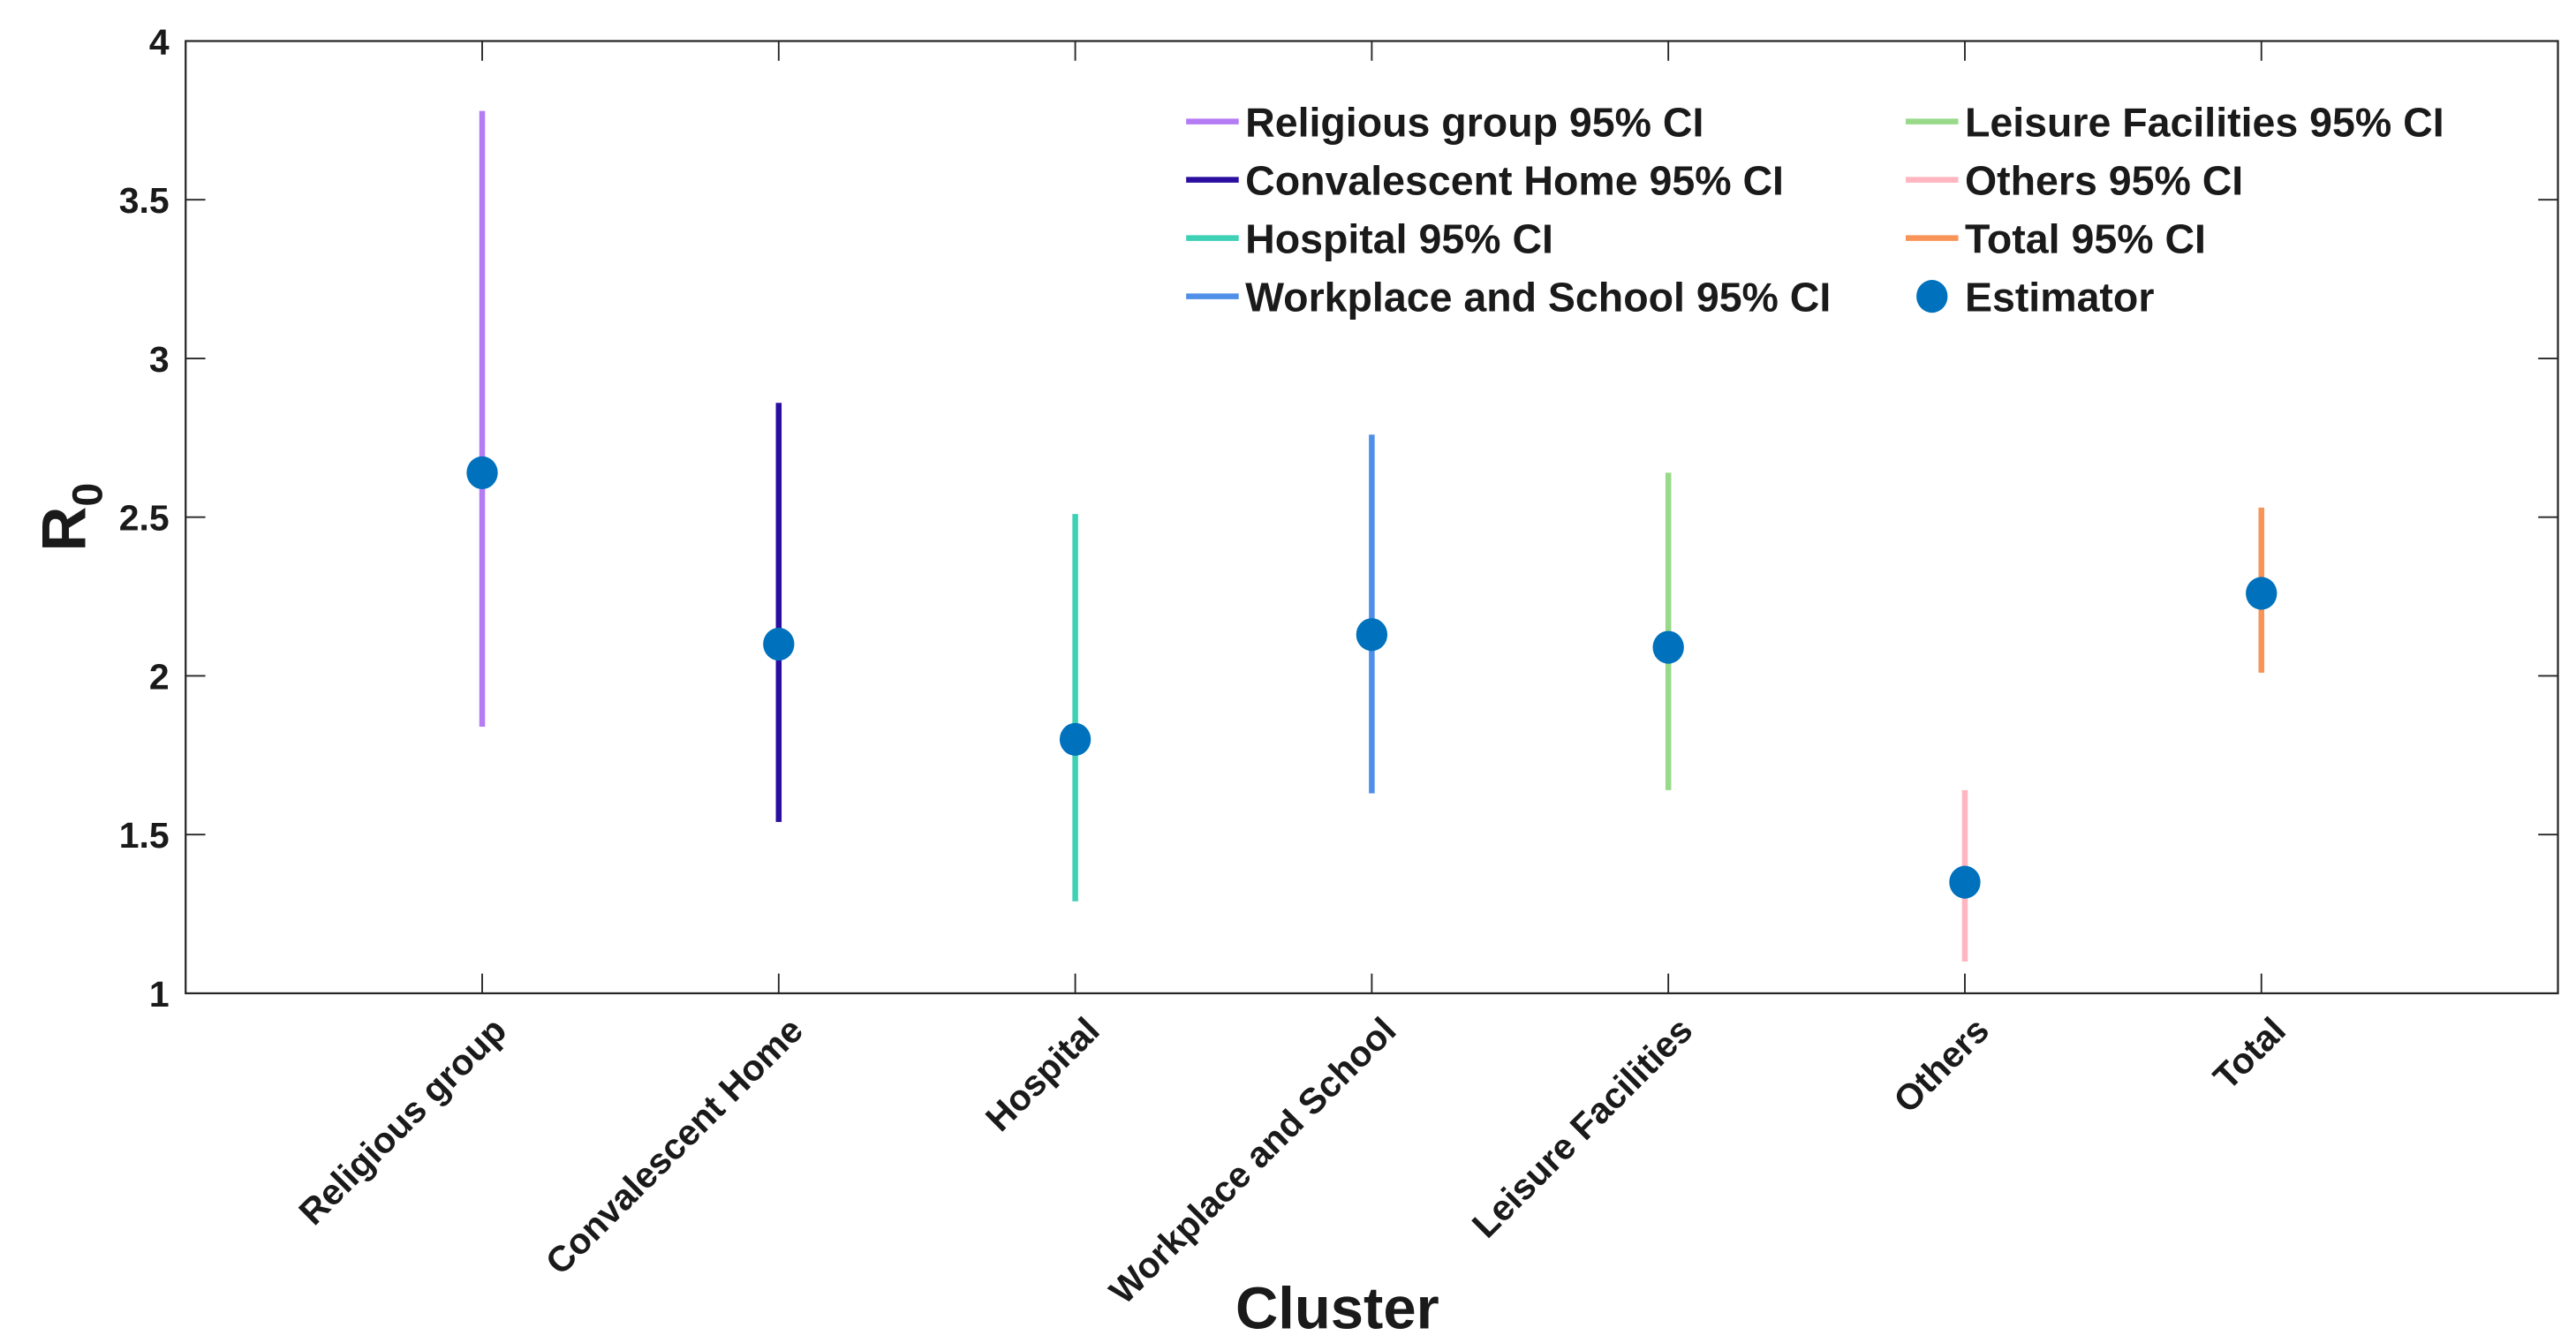  What do you see at coordinates (144, 518) in the screenshot?
I see `y-tick-label: 2.5` at bounding box center [144, 518].